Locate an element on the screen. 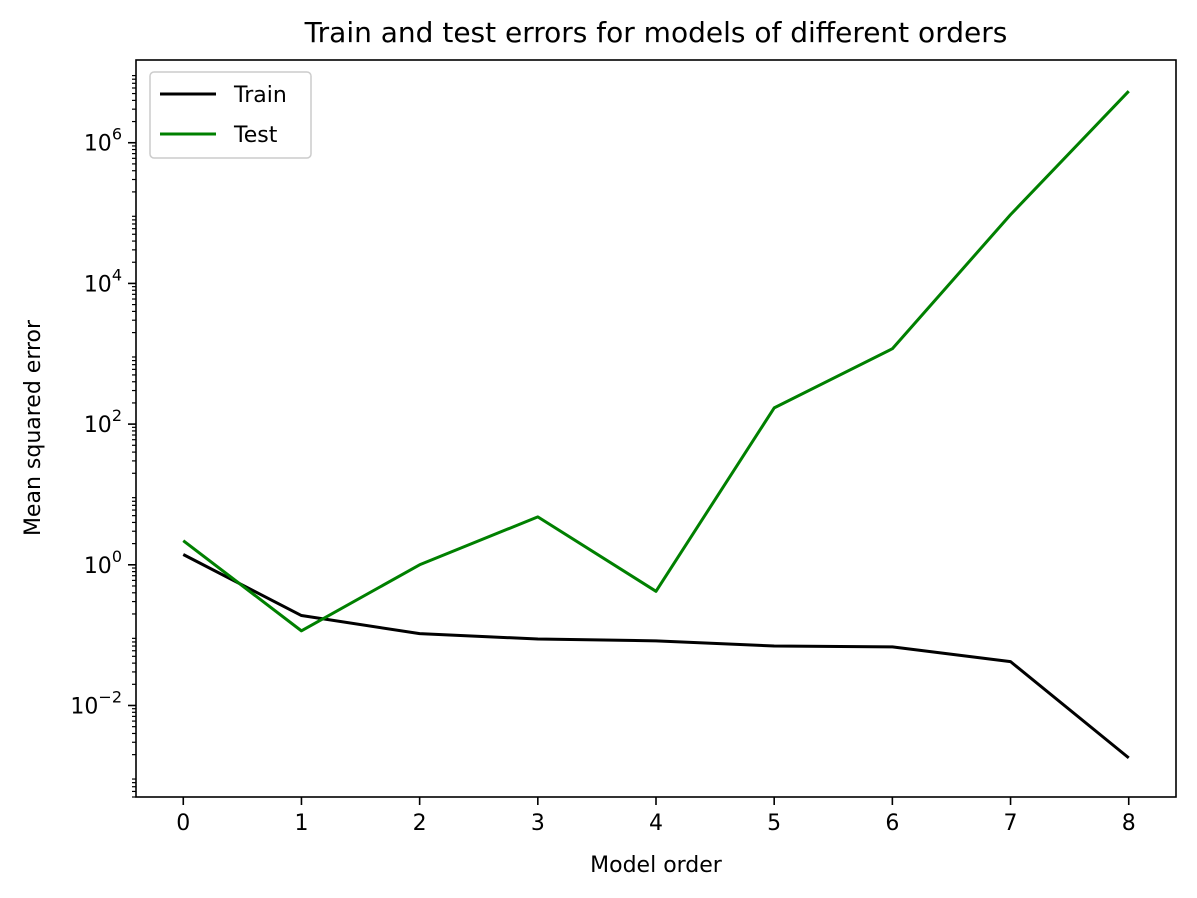  legend-label-test: Test is located at coordinates (255, 135).